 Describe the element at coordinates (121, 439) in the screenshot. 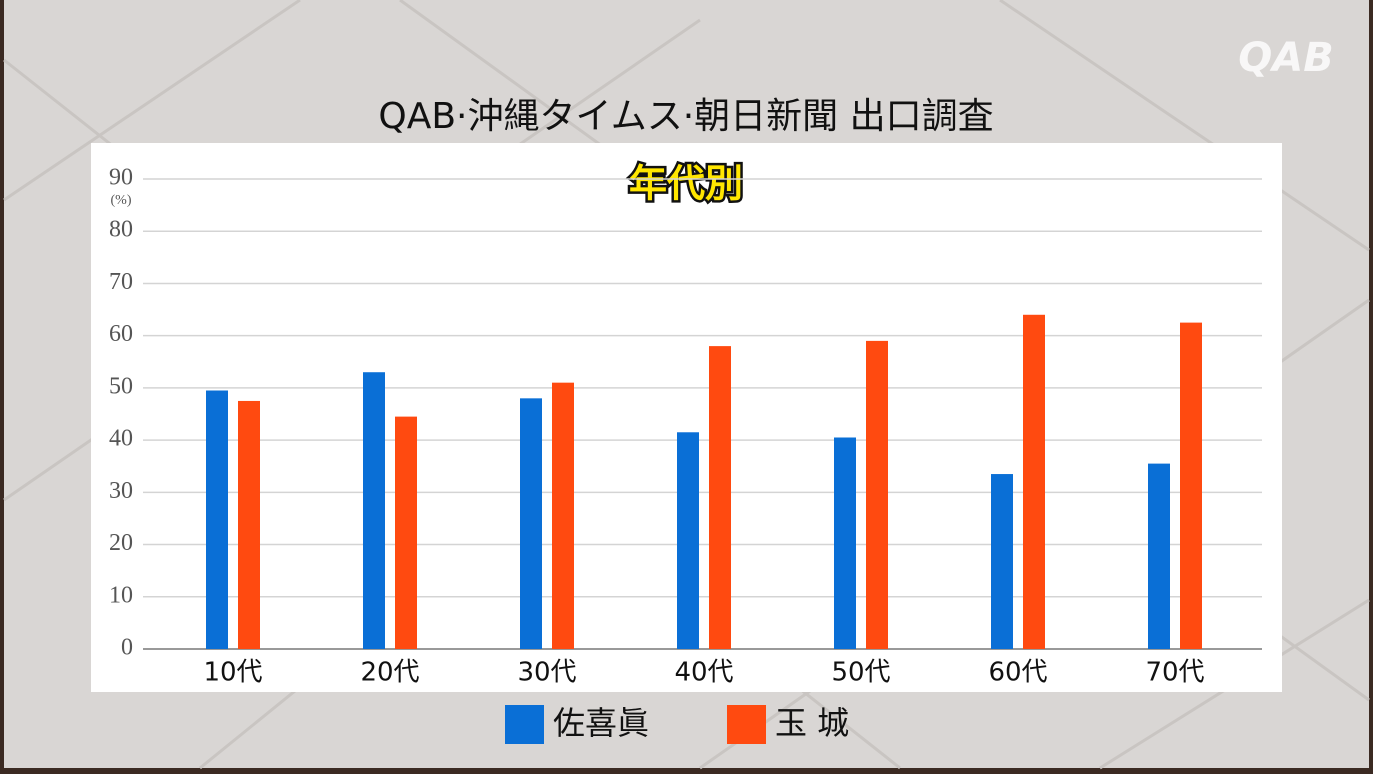

I see `y-tick-label: 40` at that location.